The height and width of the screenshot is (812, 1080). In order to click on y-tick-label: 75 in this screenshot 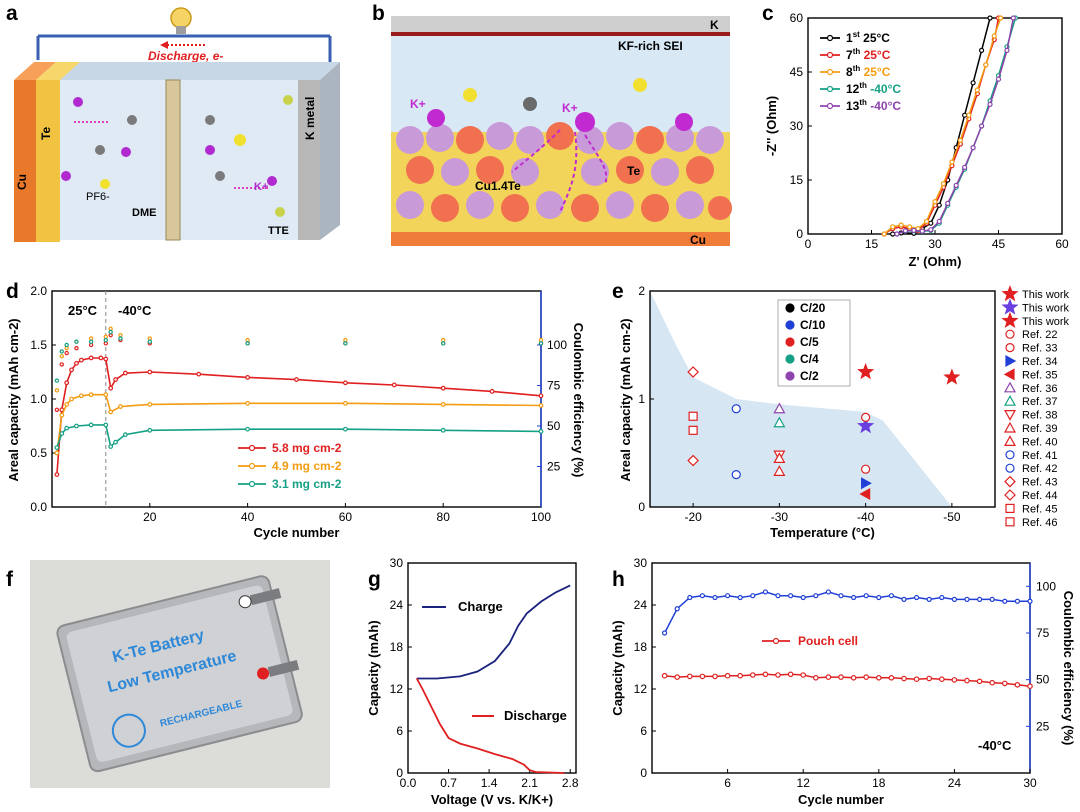, I will do `click(554, 385)`.